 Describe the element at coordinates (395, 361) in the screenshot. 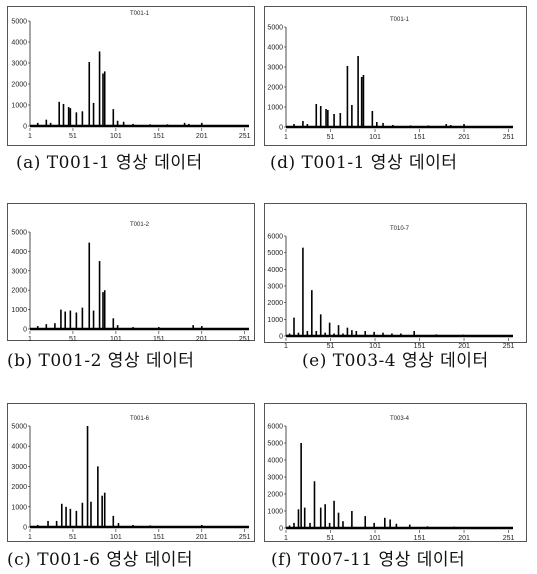

I see `panel-caption: (e) T003-4 영상 데이터` at that location.